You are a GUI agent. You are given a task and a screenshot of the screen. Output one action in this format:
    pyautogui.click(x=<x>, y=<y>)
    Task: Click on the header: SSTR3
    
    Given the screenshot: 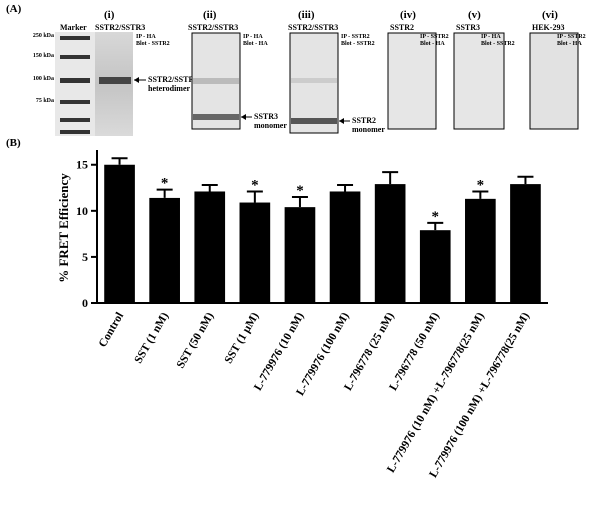 What is the action you would take?
    pyautogui.click(x=468, y=27)
    